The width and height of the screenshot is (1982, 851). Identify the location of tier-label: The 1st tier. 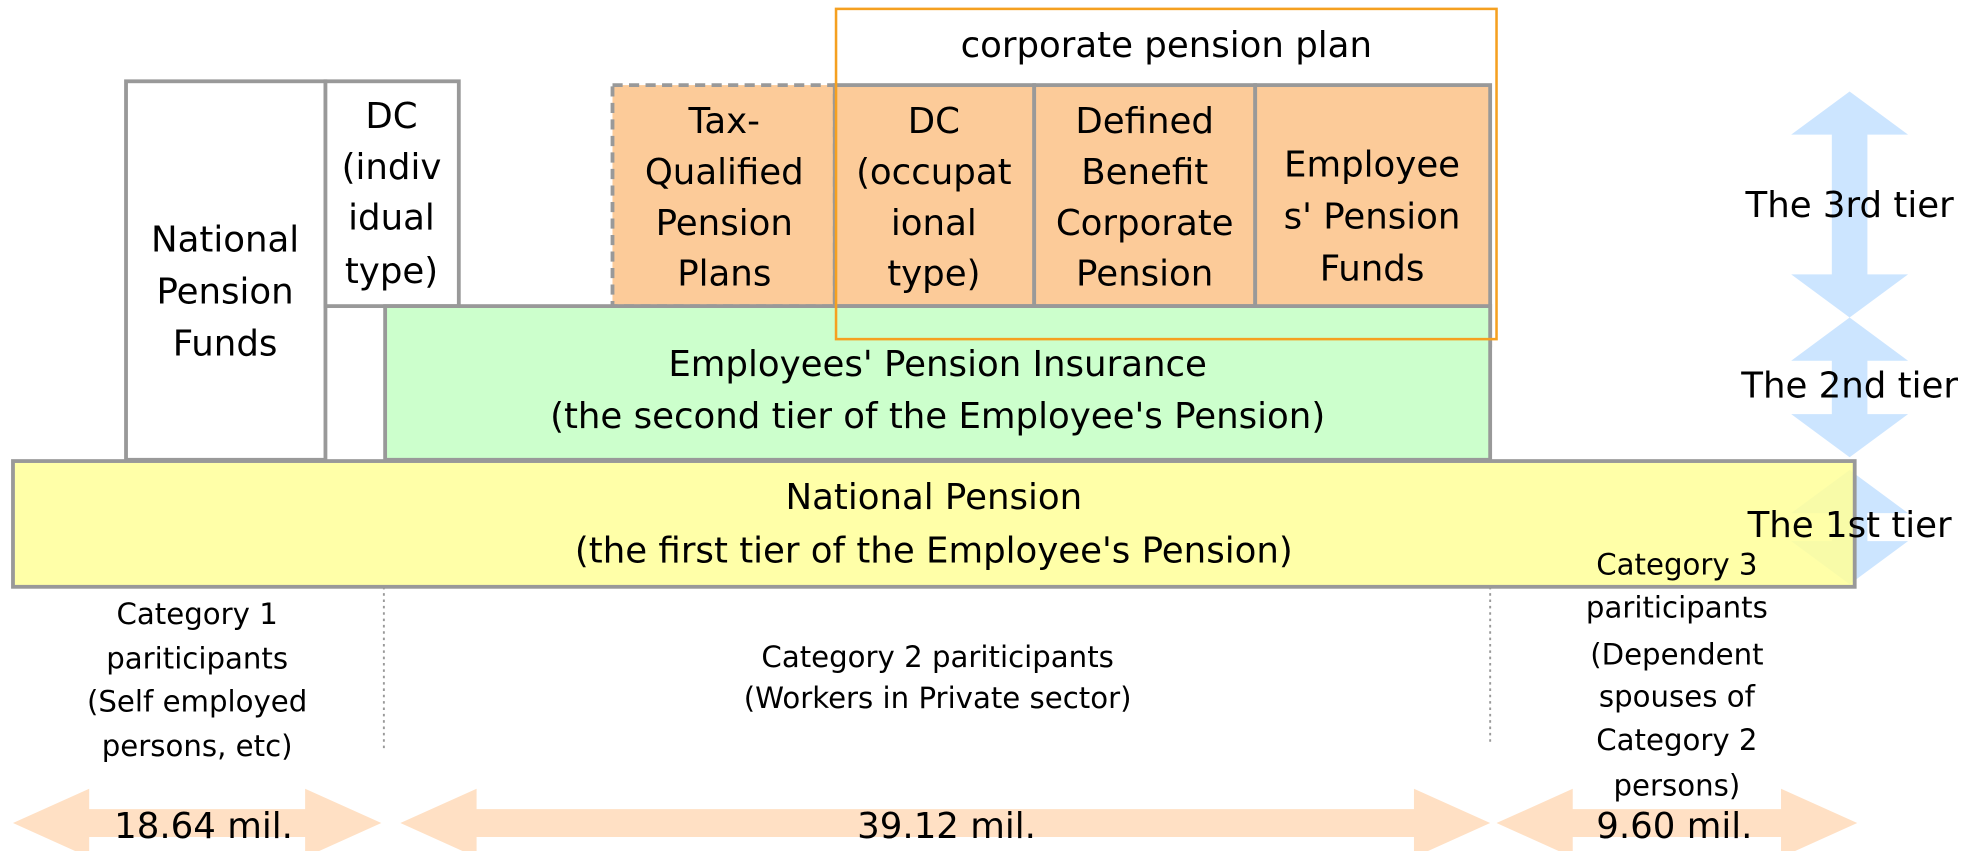
(1849, 525).